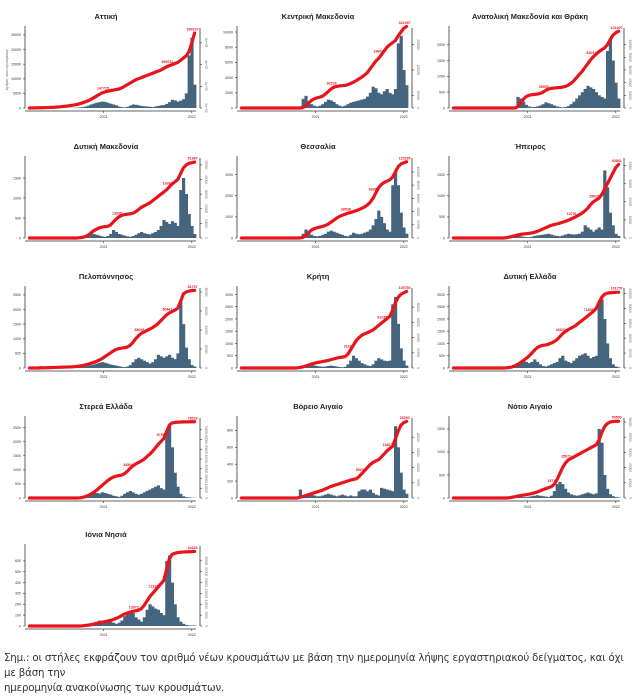  I want to click on y-tick-label: 5000, so click(17, 94).